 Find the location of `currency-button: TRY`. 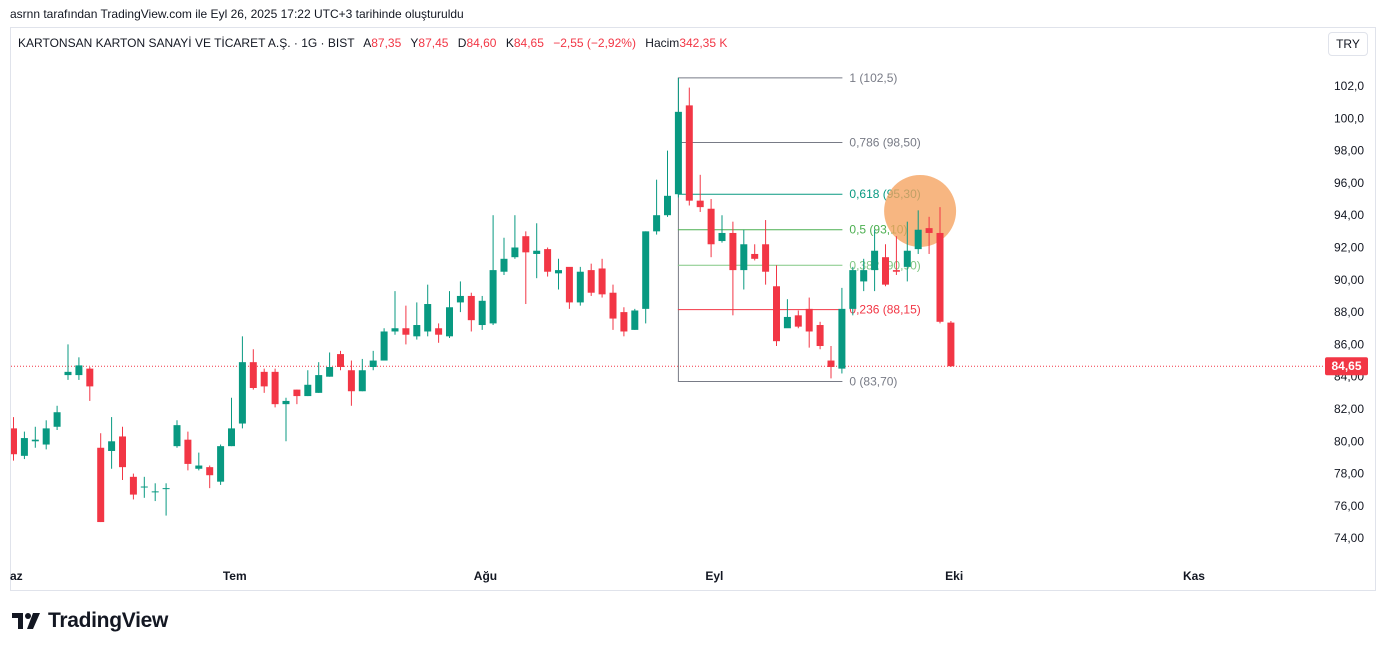

currency-button: TRY is located at coordinates (1348, 44).